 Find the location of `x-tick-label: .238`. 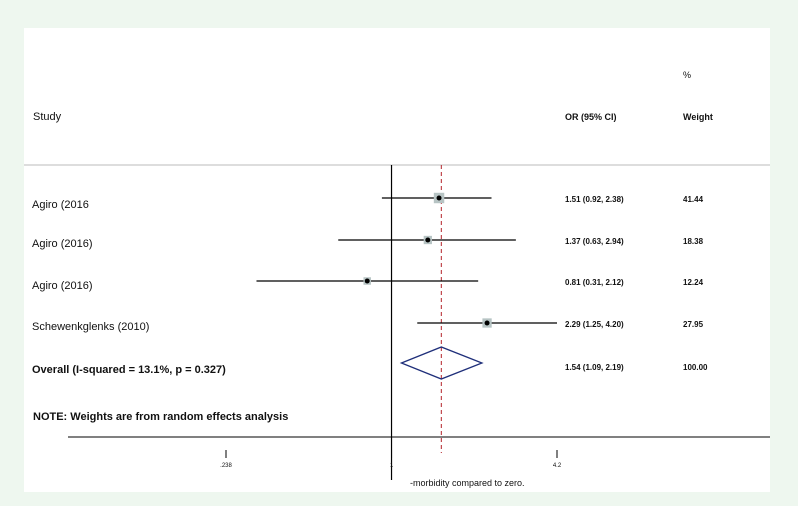

x-tick-label: .238 is located at coordinates (226, 466).